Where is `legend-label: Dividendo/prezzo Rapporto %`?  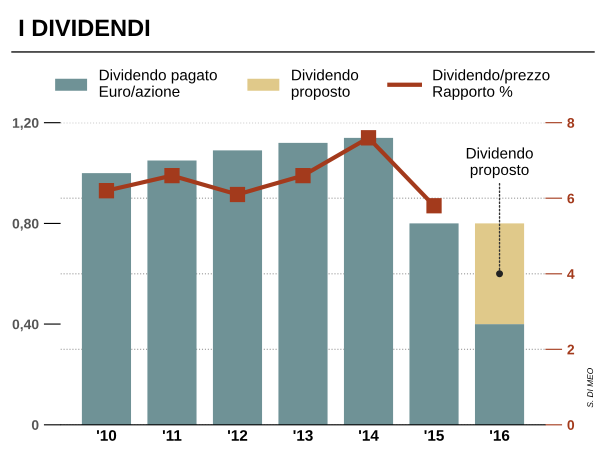
legend-label: Dividendo/prezzo Rapporto % is located at coordinates (491, 84).